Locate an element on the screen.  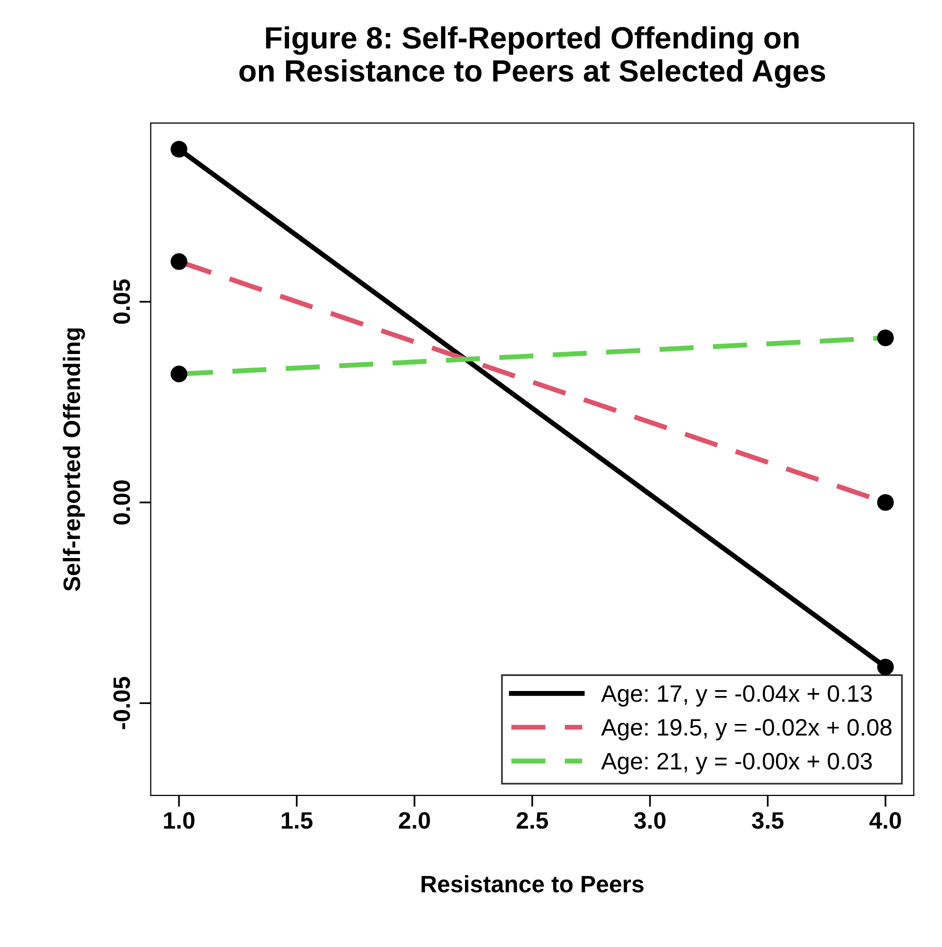
x-tick-label: 1.0 is located at coordinates (179, 820).